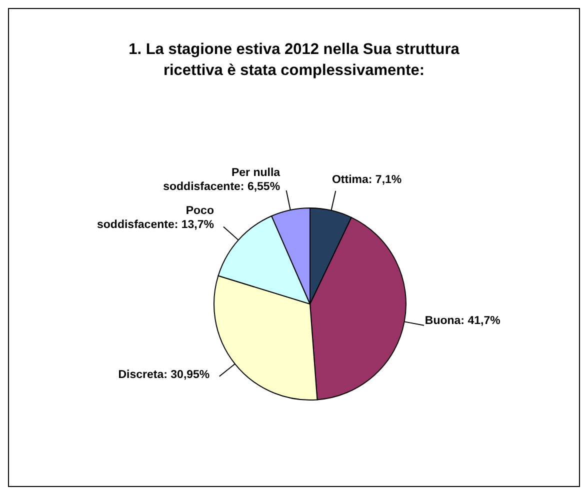 This screenshot has width=588, height=495. I want to click on slice-label: Discreta: 30,95%, so click(164, 375).